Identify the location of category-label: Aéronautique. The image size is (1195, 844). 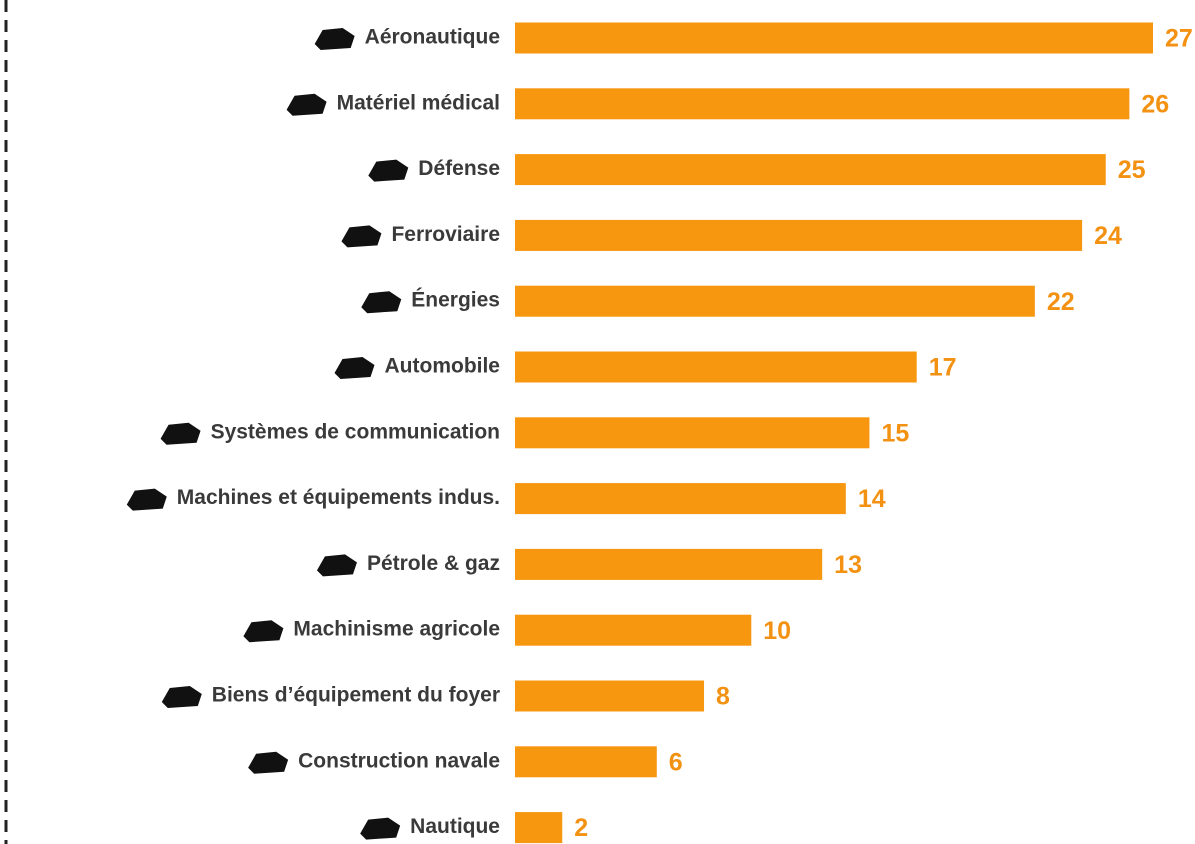
(432, 37).